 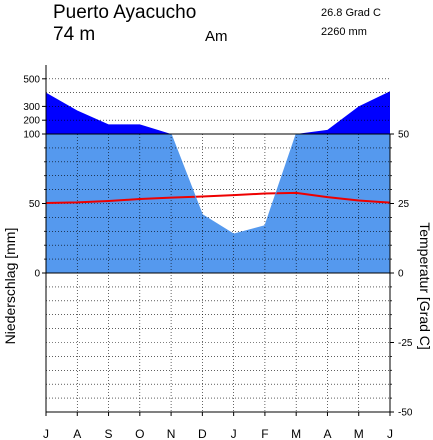 I want to click on temperature-line, so click(x=218, y=197).